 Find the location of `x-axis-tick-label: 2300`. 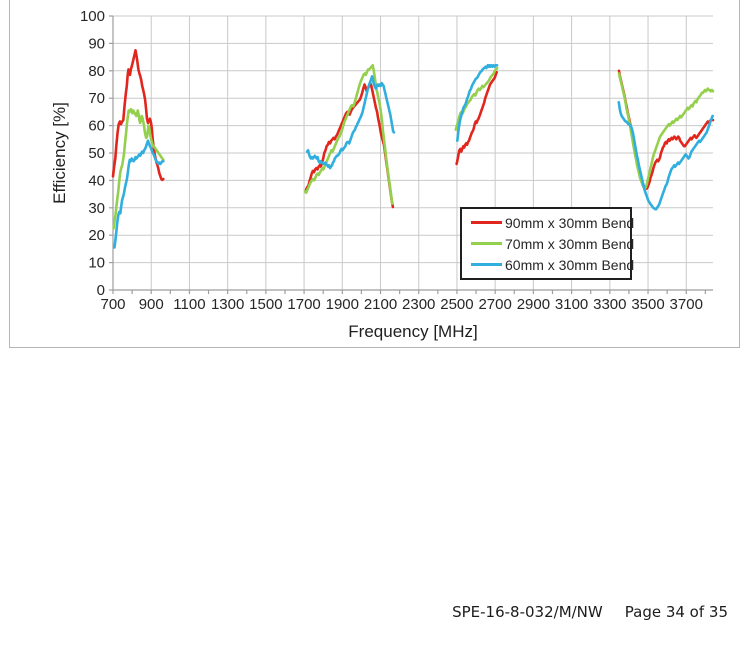

x-axis-tick-label: 2300 is located at coordinates (418, 304).